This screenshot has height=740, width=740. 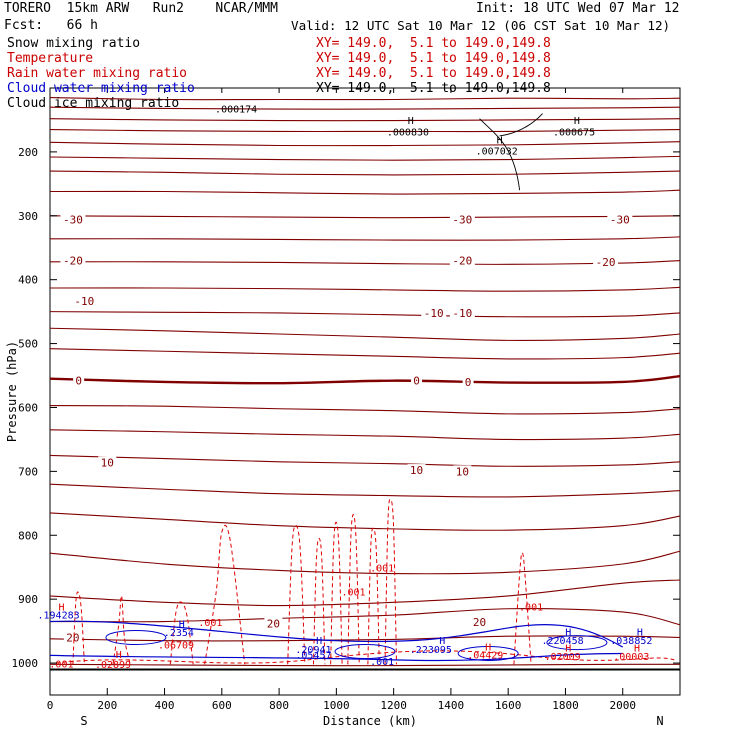 What do you see at coordinates (222, 705) in the screenshot?
I see `x-tick-label: 600` at bounding box center [222, 705].